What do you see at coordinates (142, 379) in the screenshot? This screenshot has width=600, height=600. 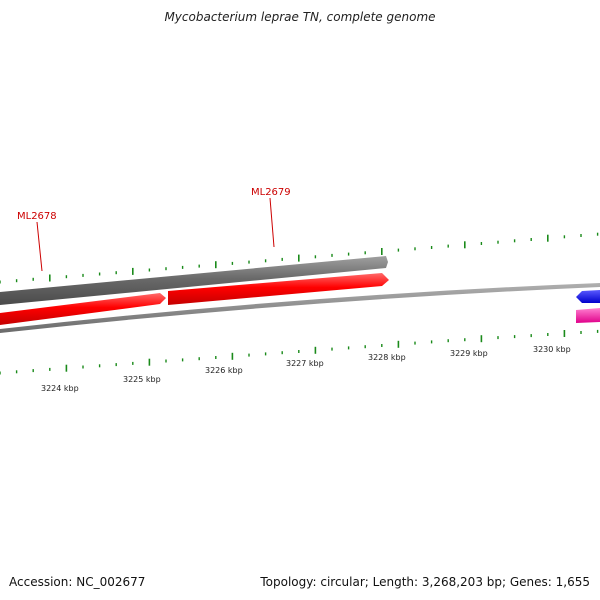 I see `scale-label-3225: 3225 kbp` at bounding box center [142, 379].